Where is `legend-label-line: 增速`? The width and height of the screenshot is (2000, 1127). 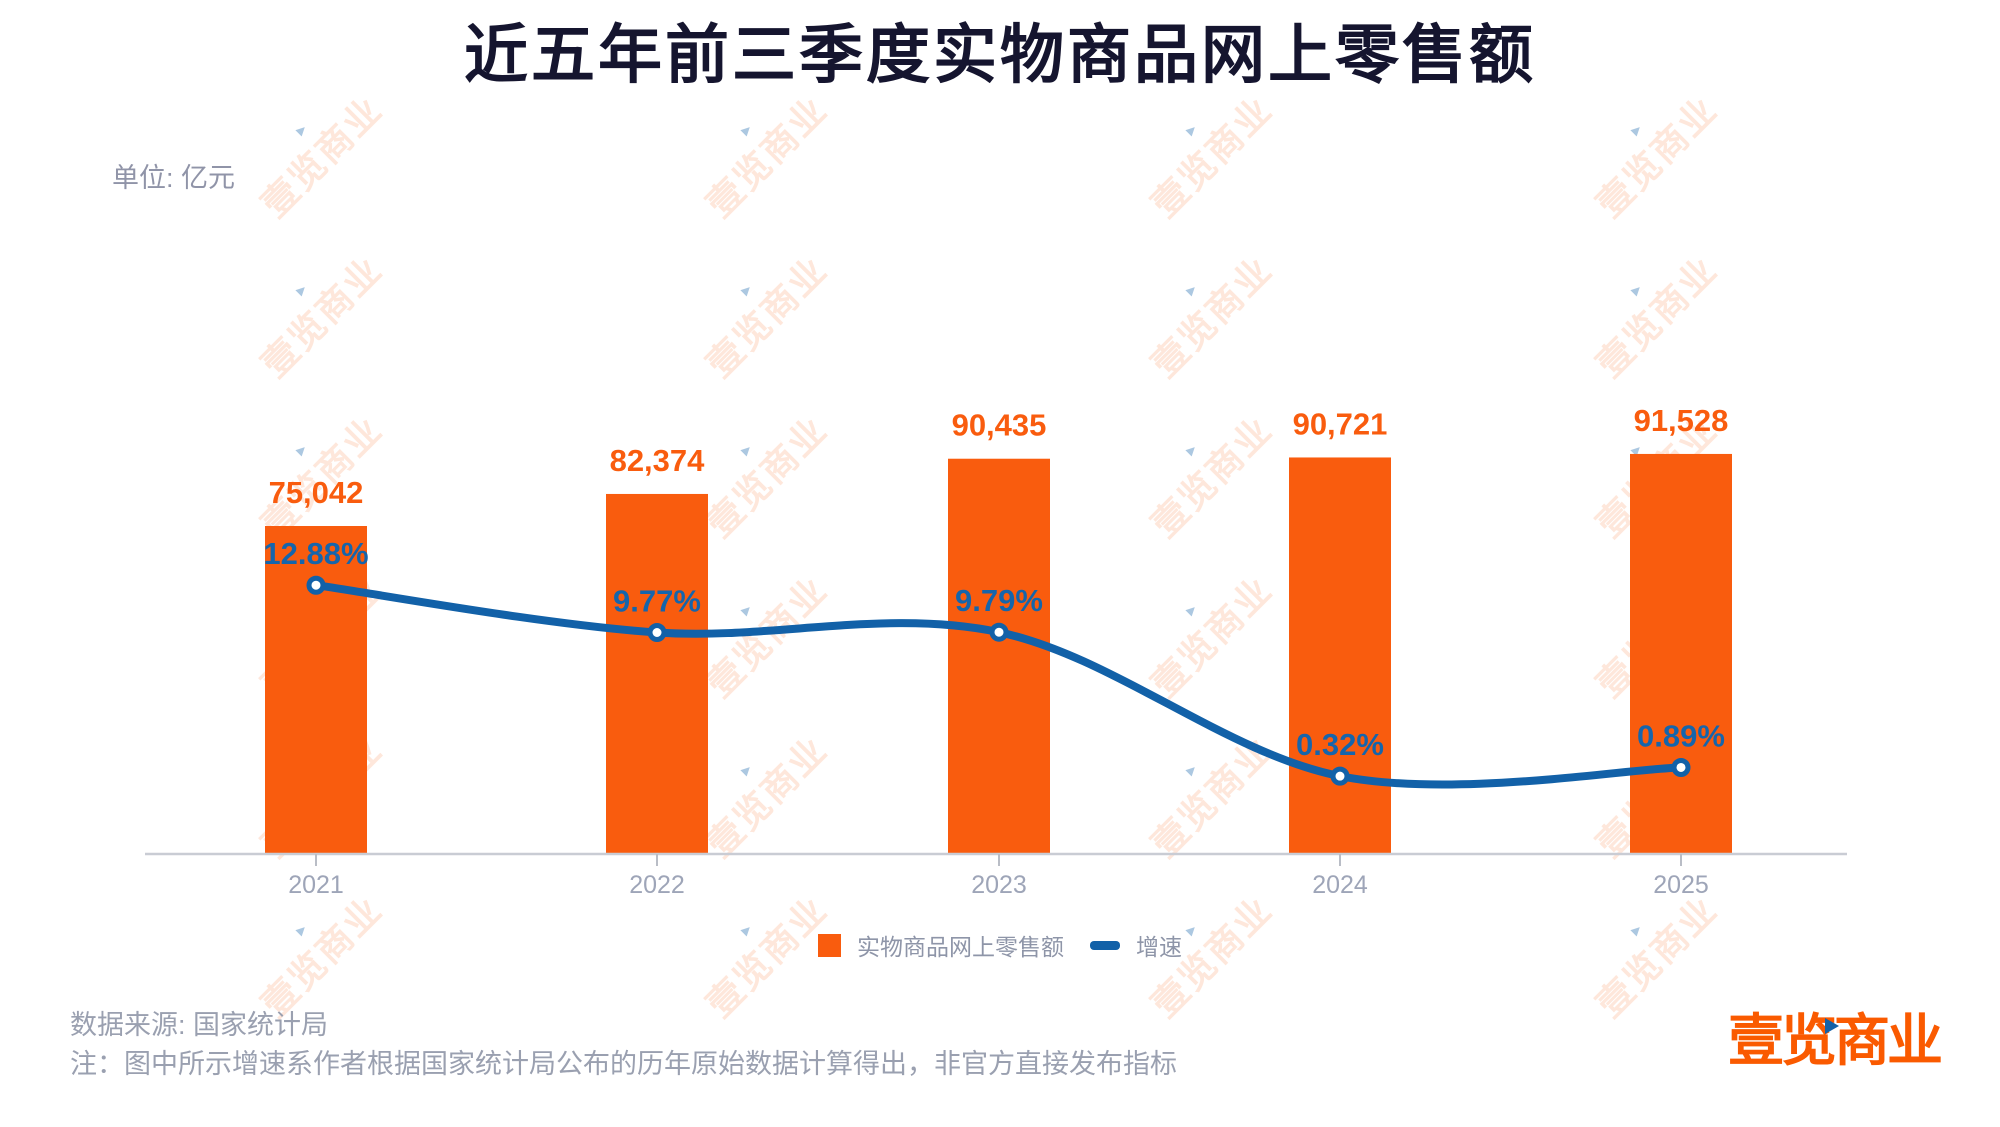 legend-label-line: 增速 is located at coordinates (1159, 947).